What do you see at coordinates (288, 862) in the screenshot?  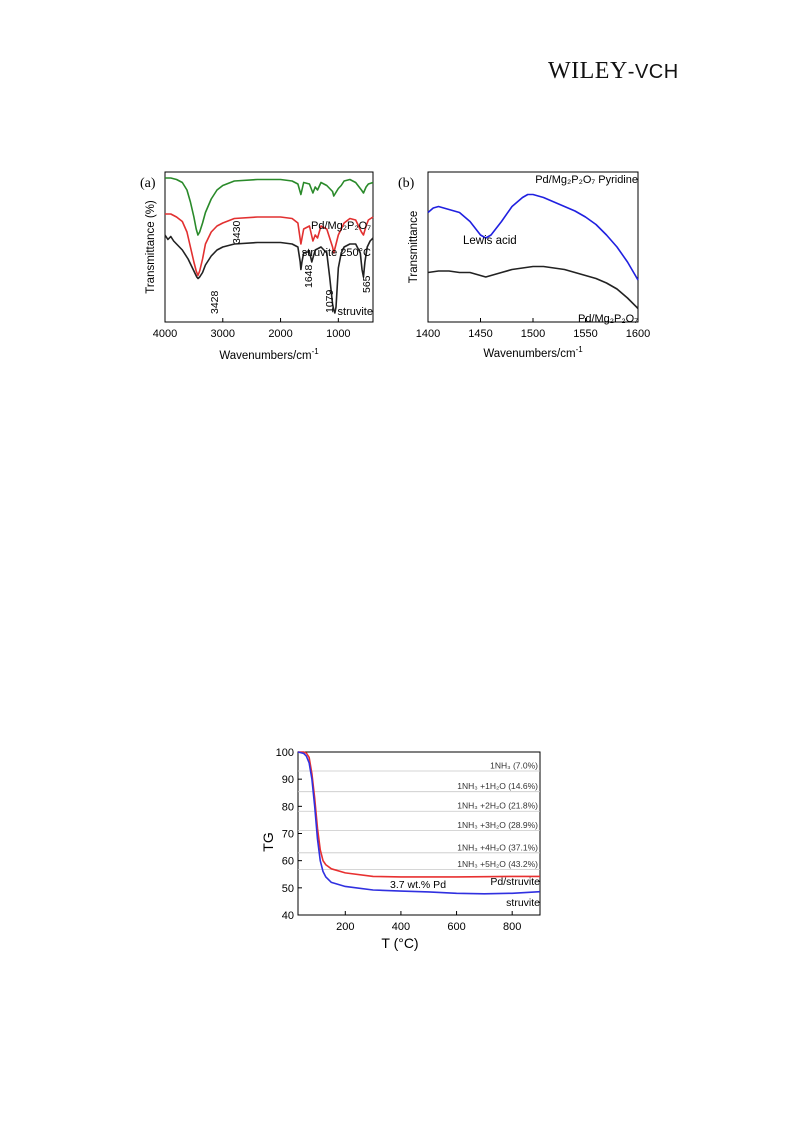 I see `y-tick-label: 60` at bounding box center [288, 862].